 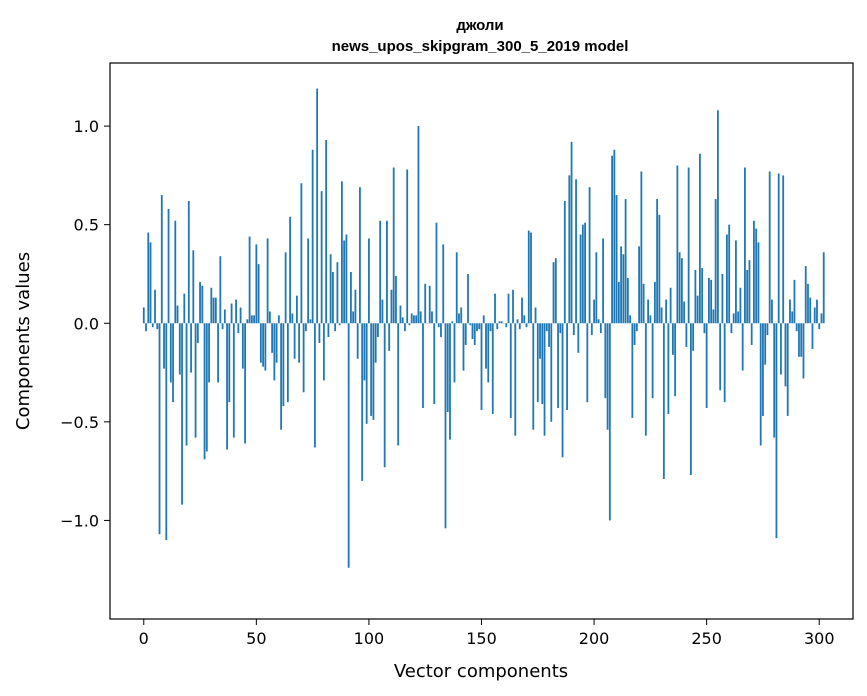 What do you see at coordinates (819, 638) in the screenshot?
I see `x-tick-label: 300` at bounding box center [819, 638].